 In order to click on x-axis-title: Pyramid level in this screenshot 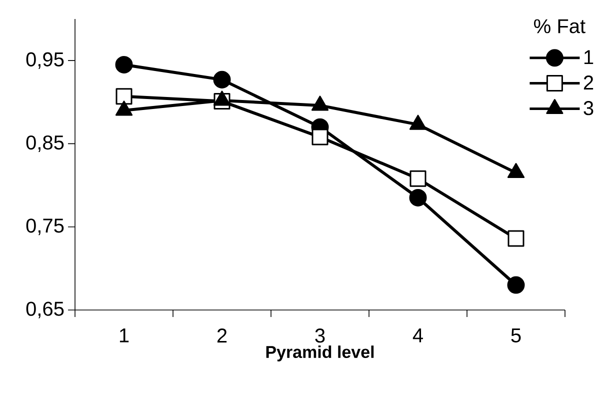, I will do `click(320, 354)`.